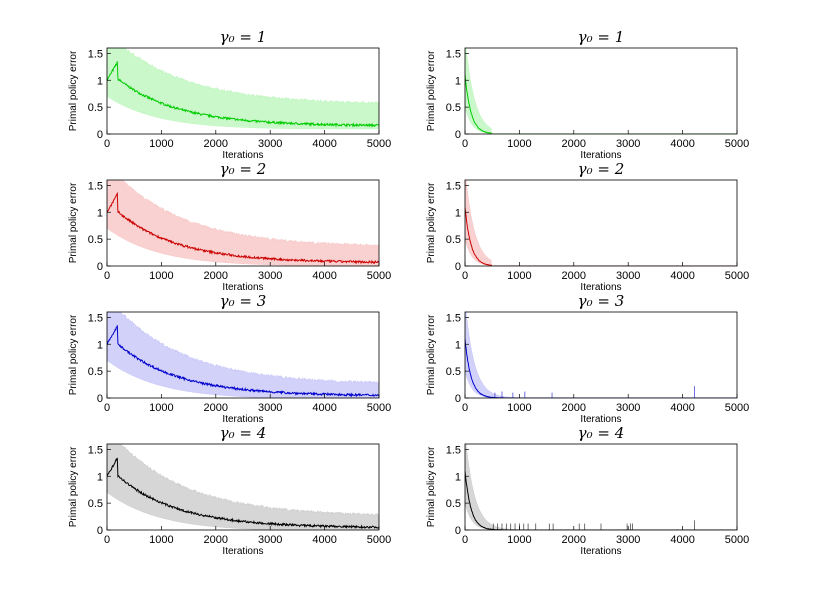  I want to click on panel-left-3-ytick-label-2: 1, so click(100, 345).